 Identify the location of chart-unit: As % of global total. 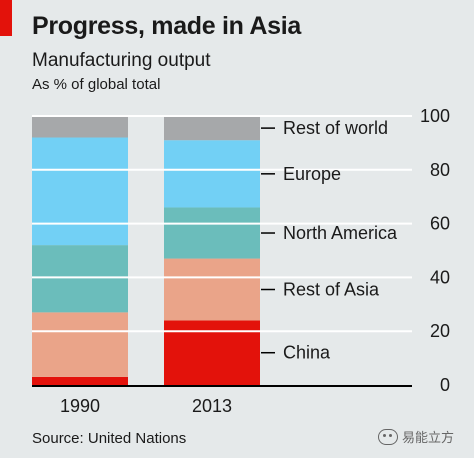
(96, 84).